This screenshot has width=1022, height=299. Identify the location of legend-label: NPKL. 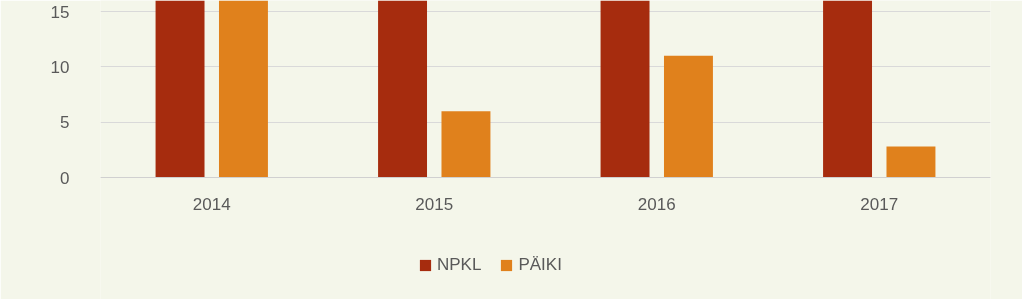
(459, 265).